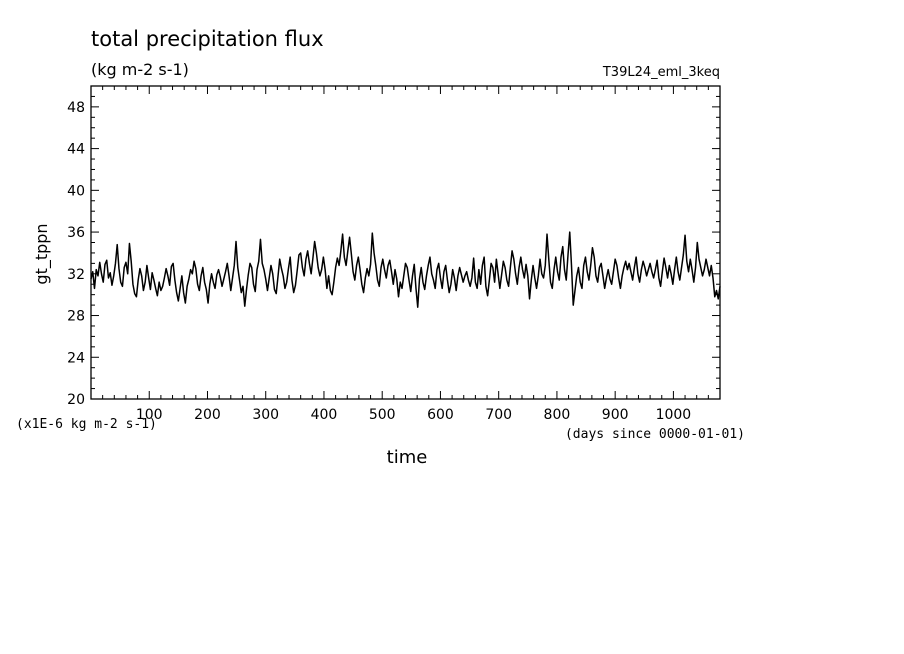 Image resolution: width=904 pixels, height=654 pixels. I want to click on y-tick-label: 44, so click(76, 150).